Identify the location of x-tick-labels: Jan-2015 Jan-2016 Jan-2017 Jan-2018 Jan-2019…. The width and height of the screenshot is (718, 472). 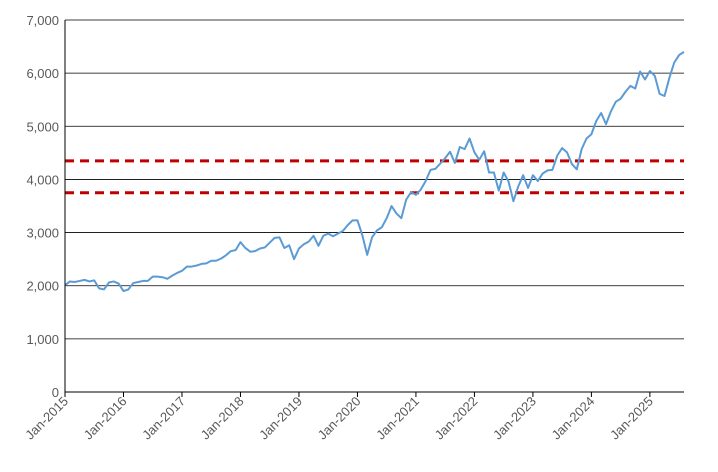
(339, 418).